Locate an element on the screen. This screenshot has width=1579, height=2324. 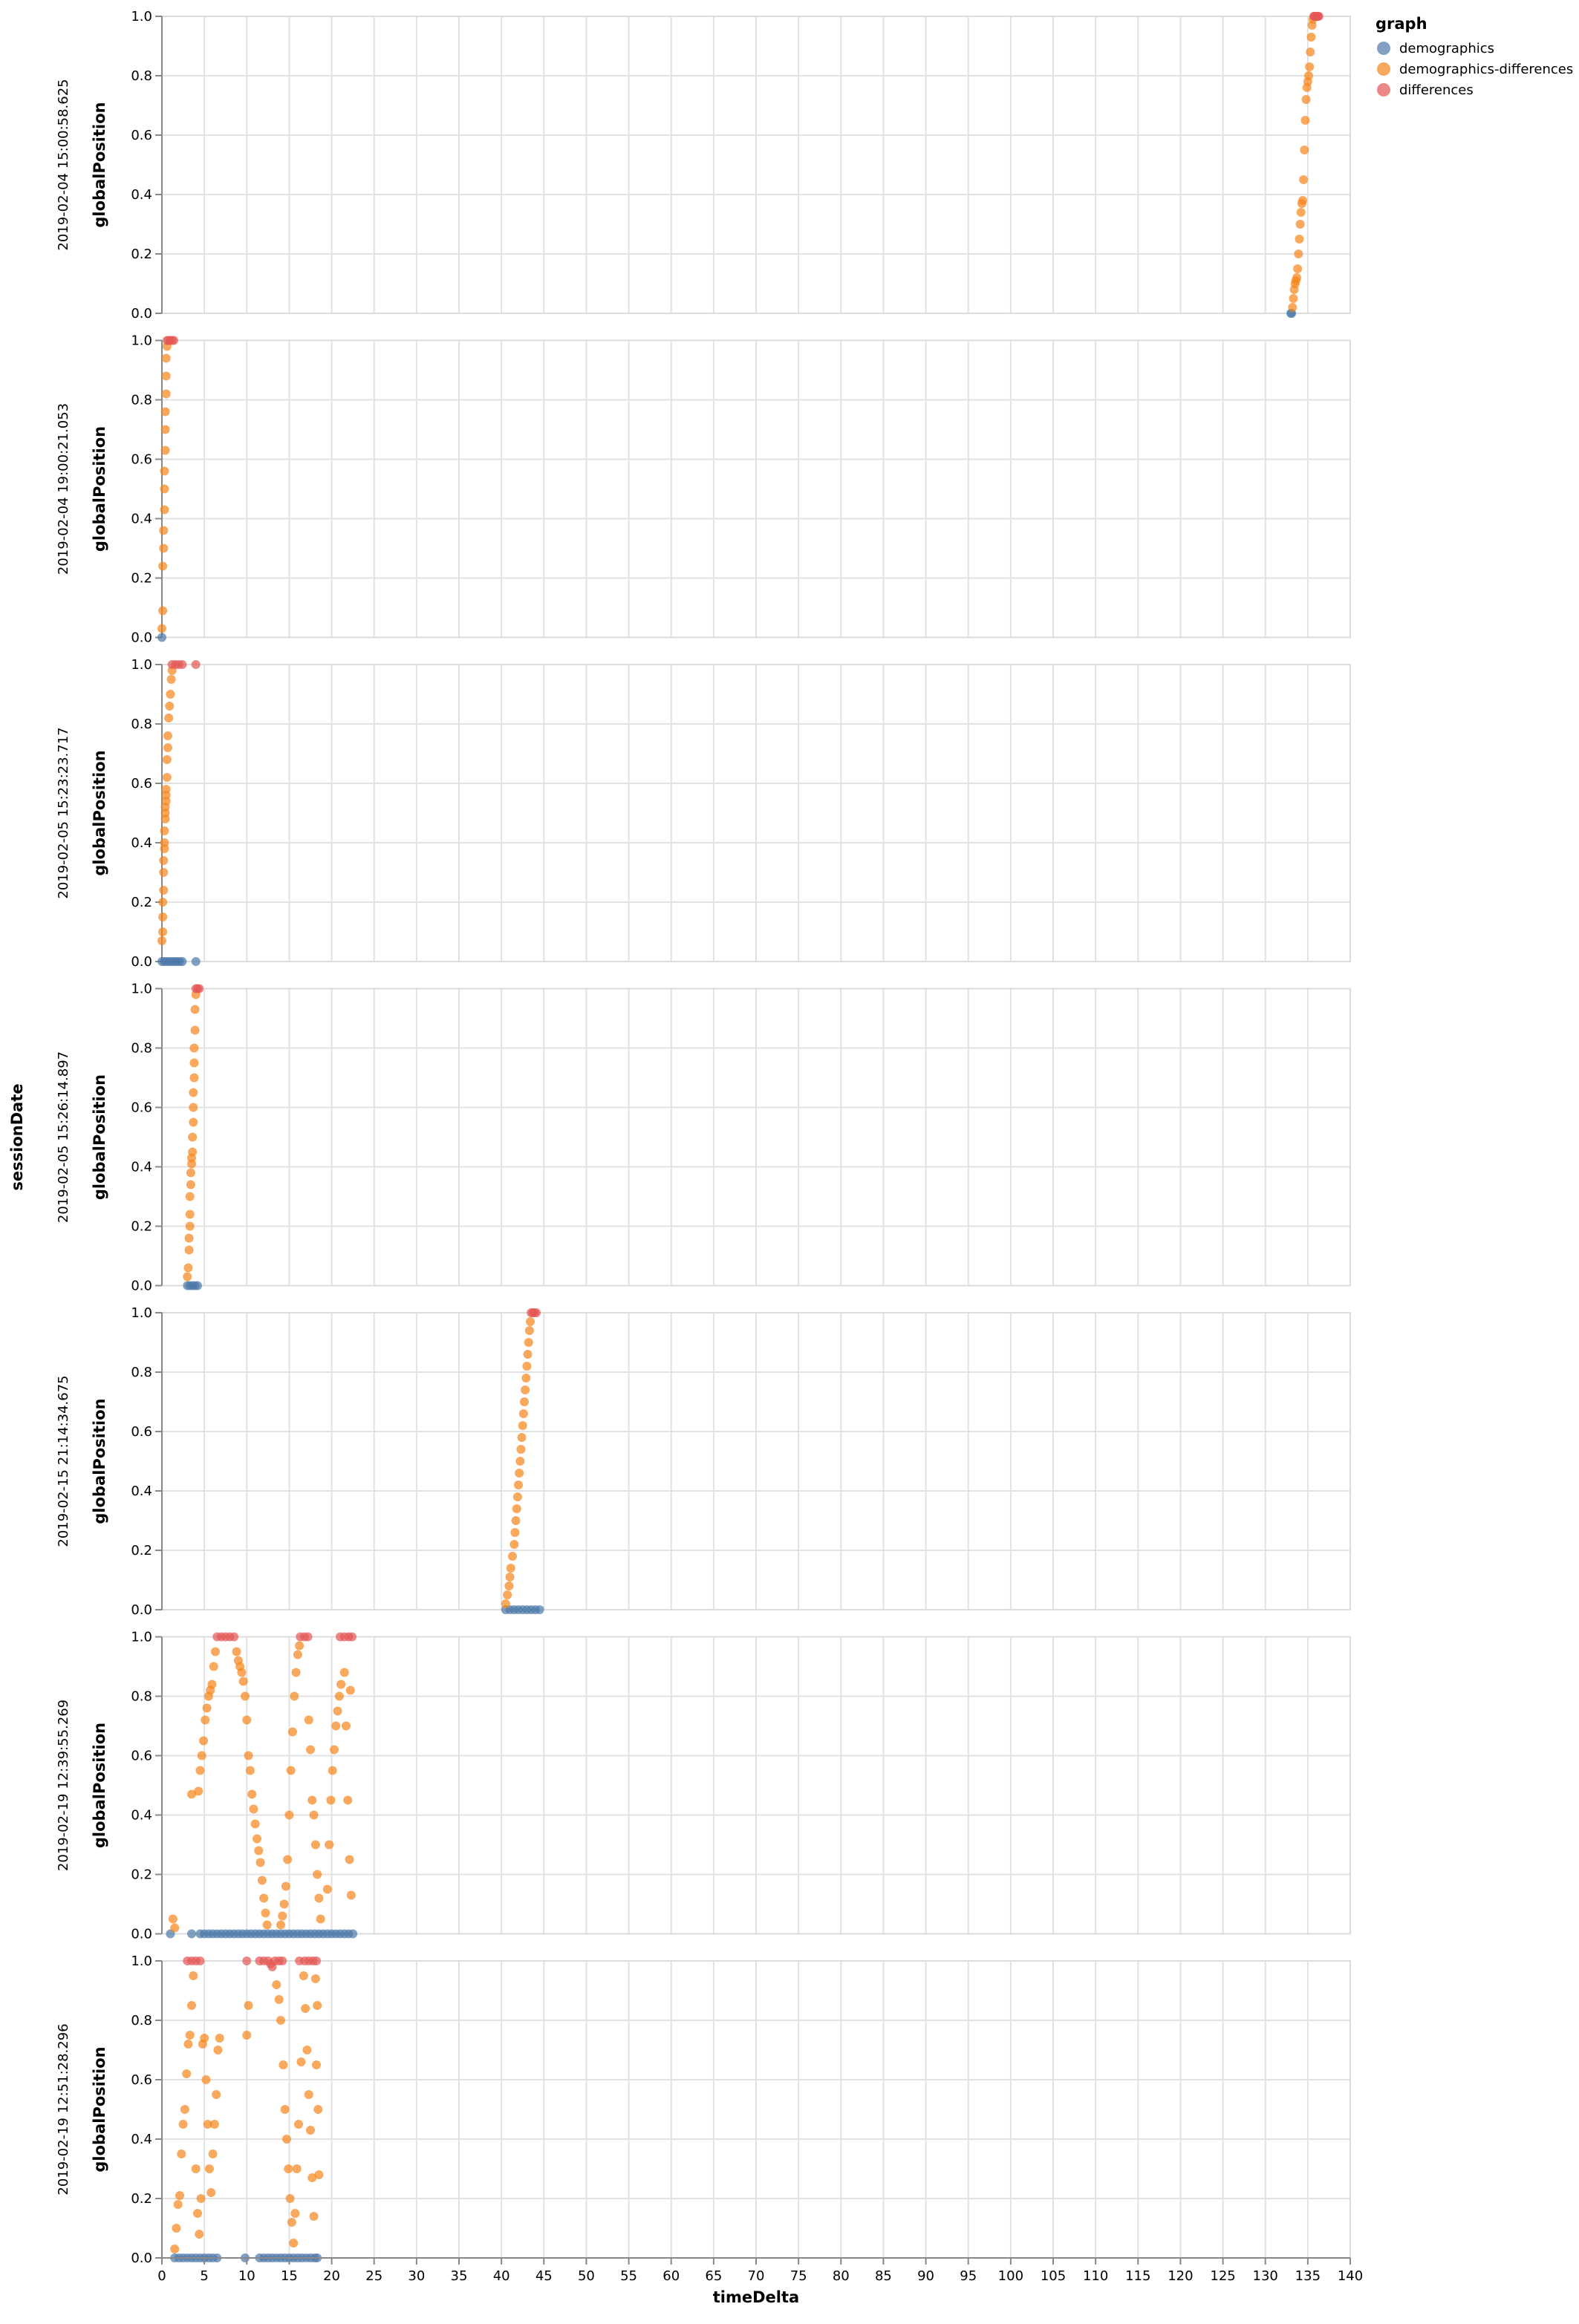
x-tick-label: 20 is located at coordinates (331, 2276).